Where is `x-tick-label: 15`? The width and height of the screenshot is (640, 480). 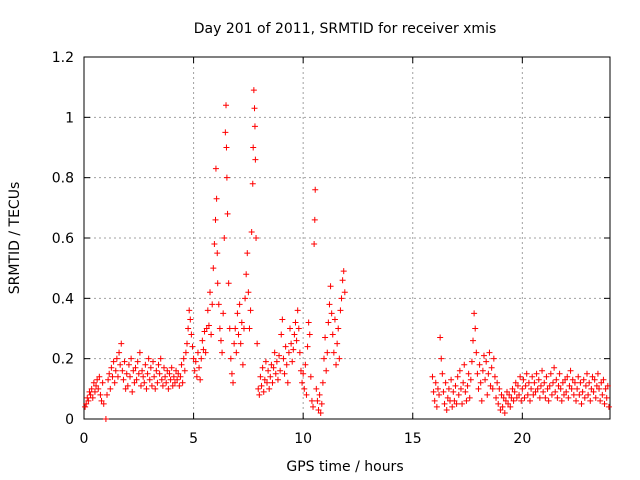 x-tick-label: 15 is located at coordinates (413, 439).